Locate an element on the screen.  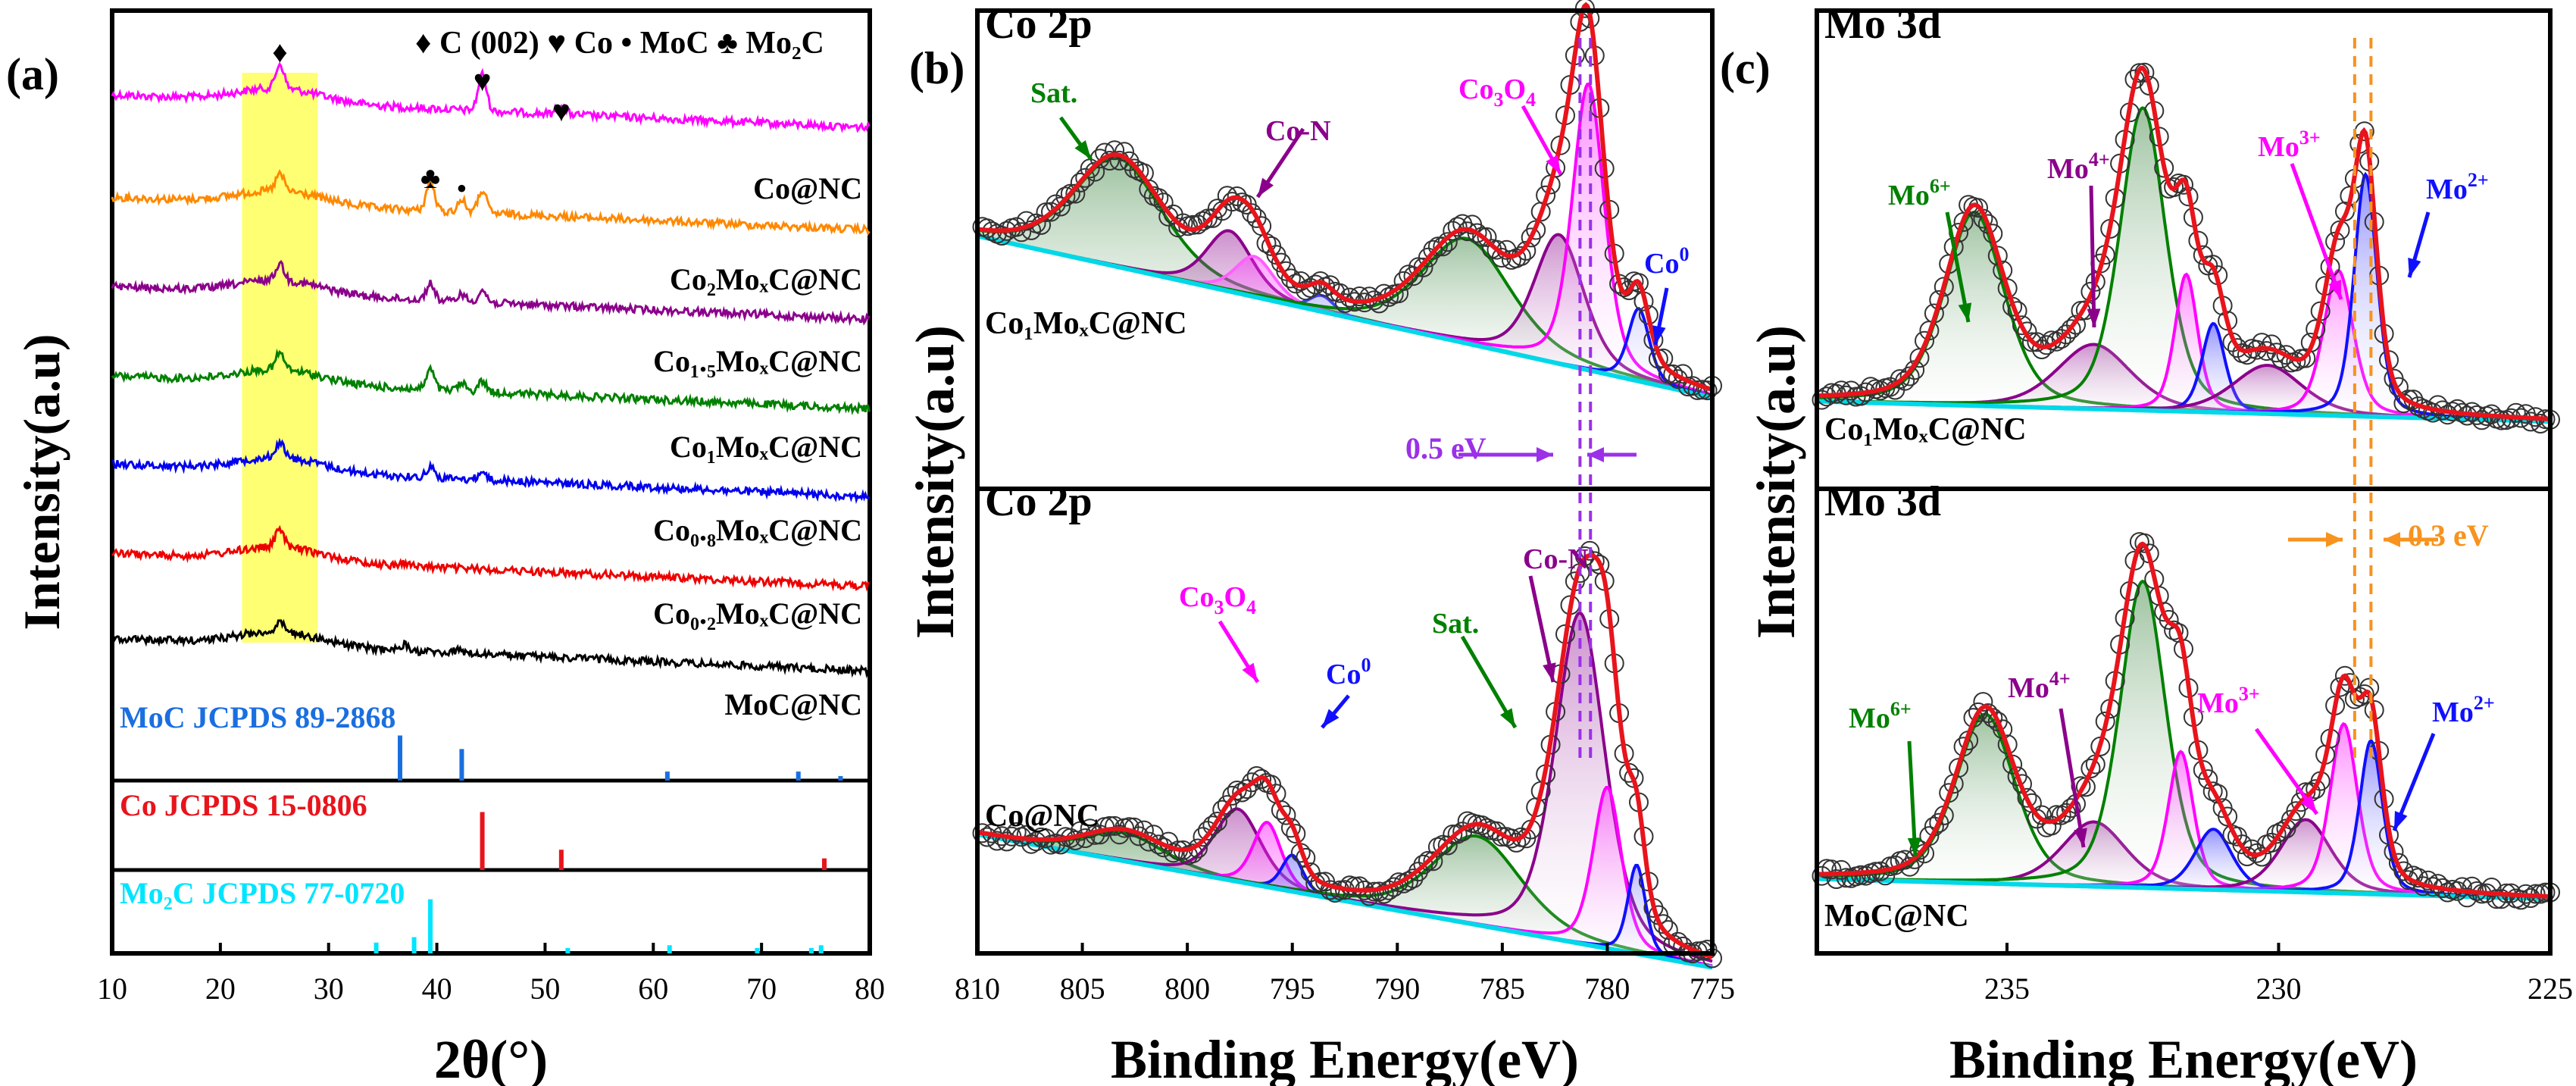
xrd-peak-marker-0: ♦ is located at coordinates (279, 52).